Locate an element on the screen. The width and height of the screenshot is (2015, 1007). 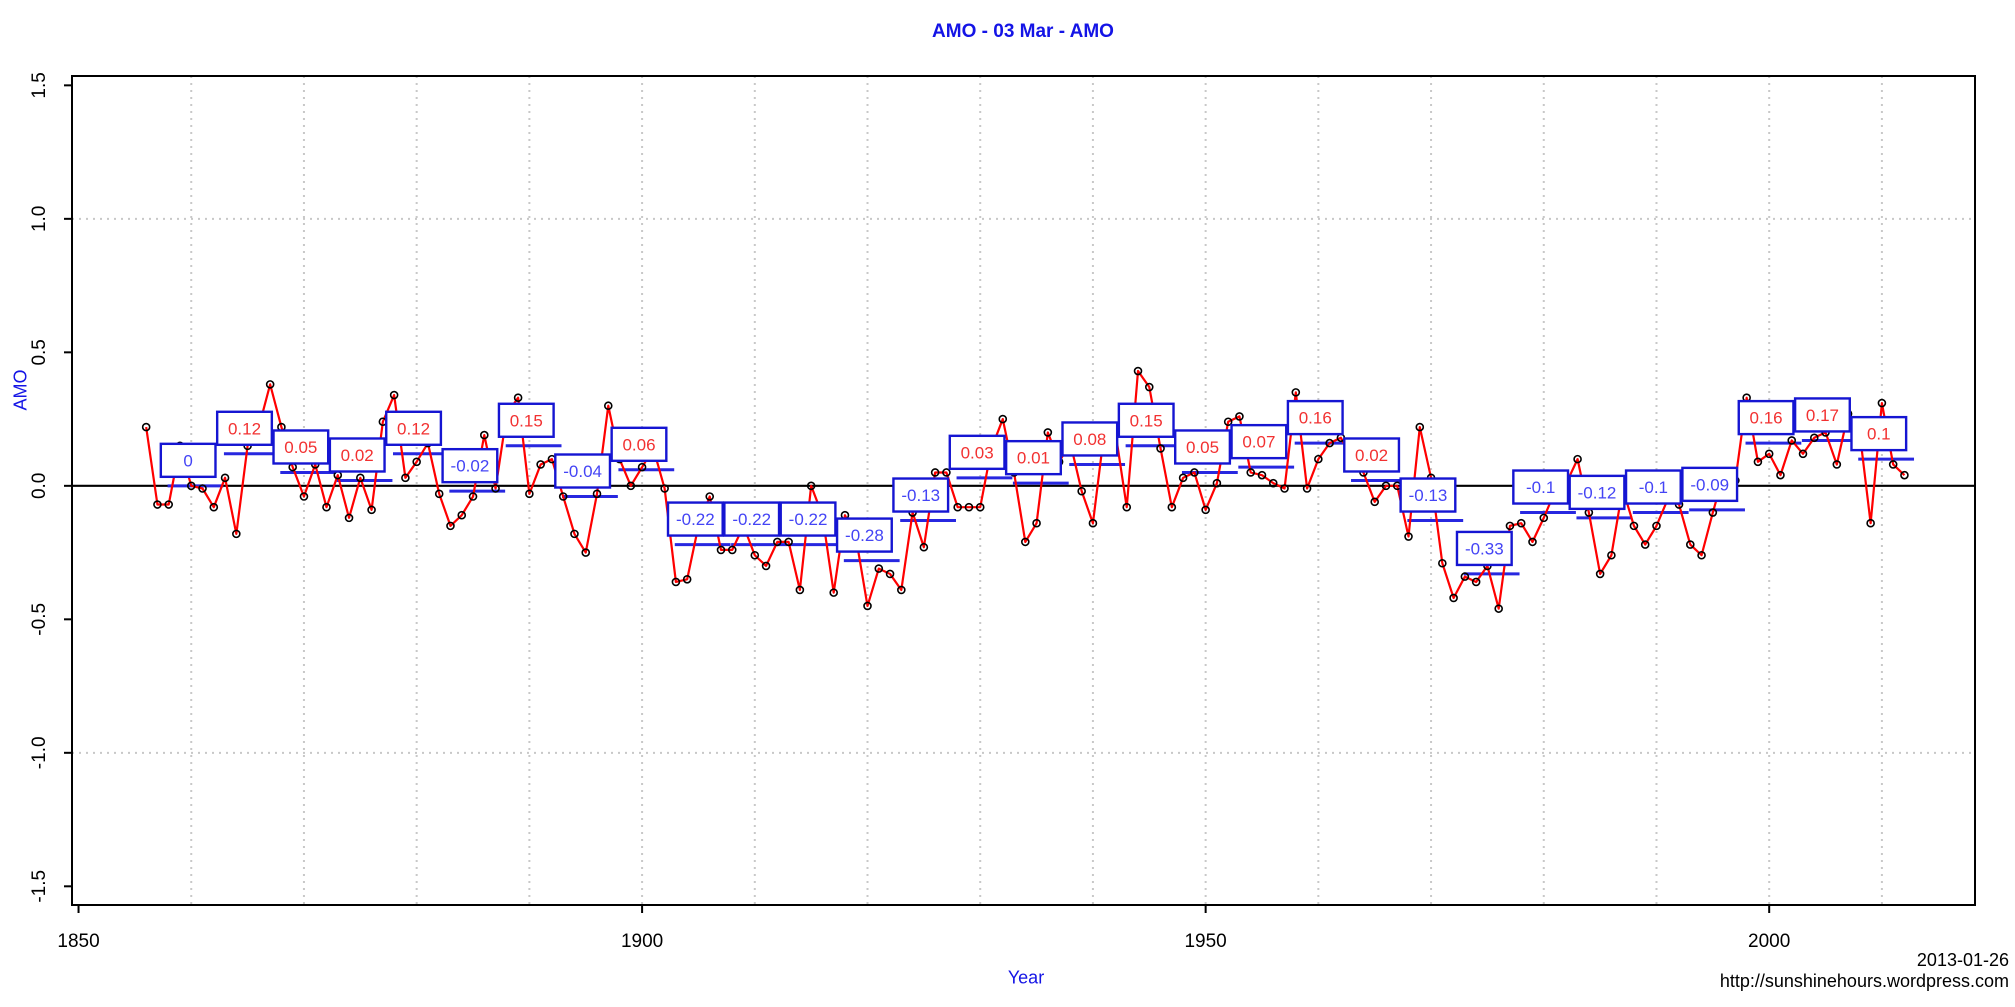
y-tick-label: 1.0 is located at coordinates (39, 219).